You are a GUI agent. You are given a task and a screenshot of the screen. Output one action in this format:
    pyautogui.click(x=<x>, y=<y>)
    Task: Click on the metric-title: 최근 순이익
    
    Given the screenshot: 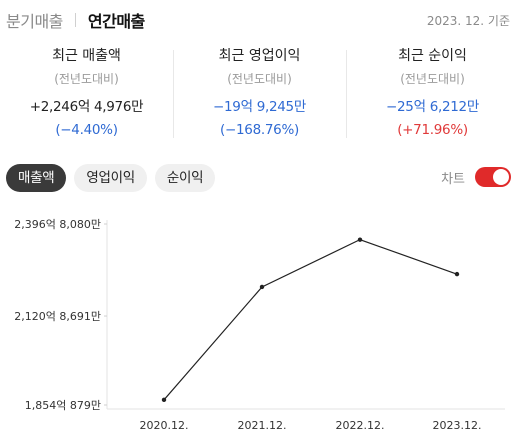 What is the action you would take?
    pyautogui.click(x=432, y=56)
    